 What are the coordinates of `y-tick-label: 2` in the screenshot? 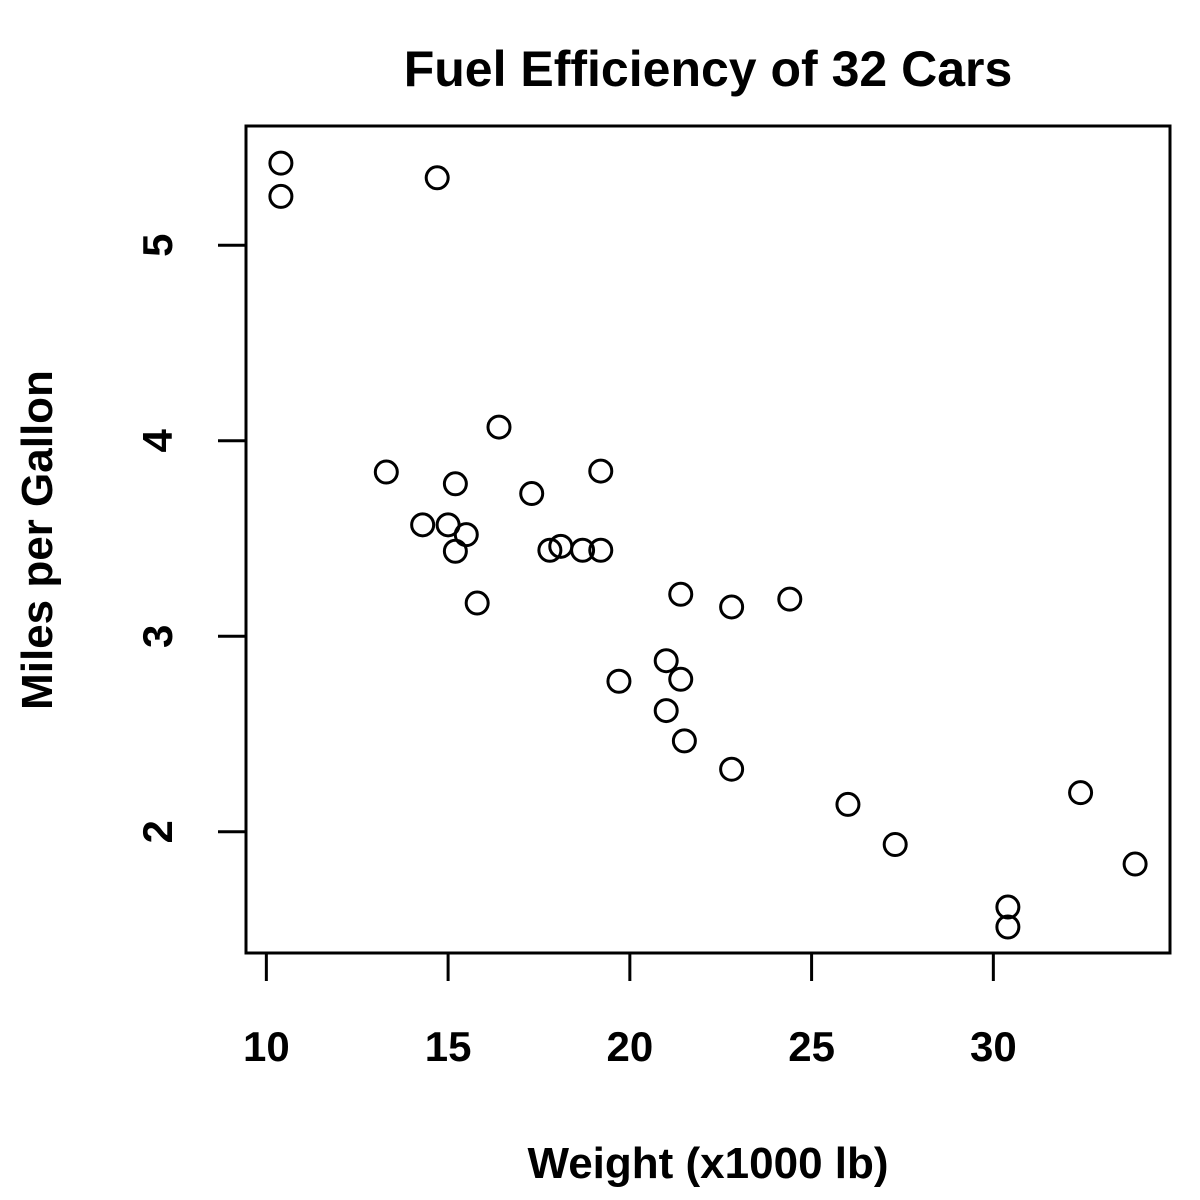 It's located at (157, 831).